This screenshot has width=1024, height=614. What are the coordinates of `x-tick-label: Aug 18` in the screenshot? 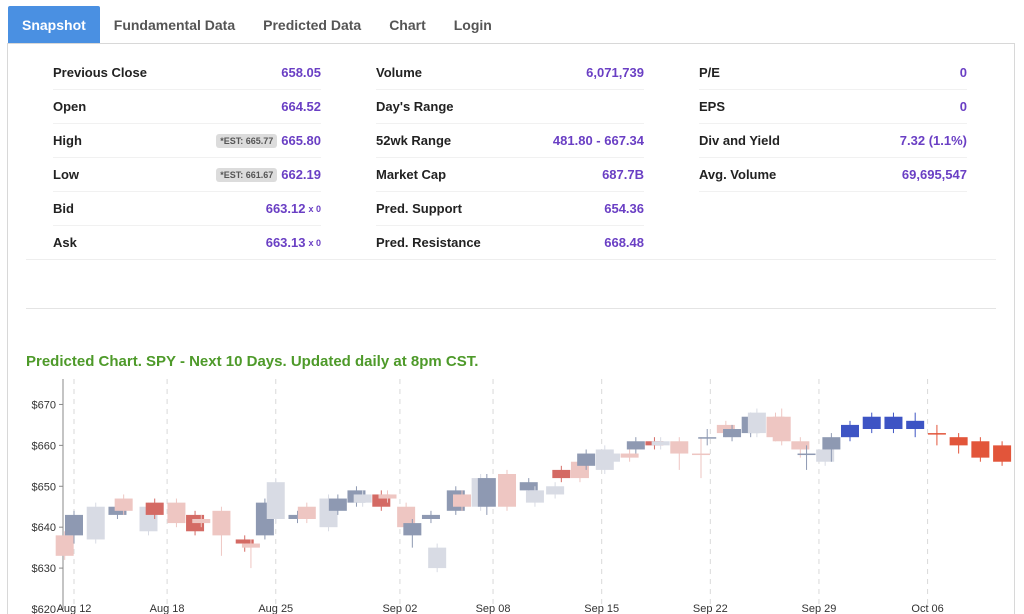 It's located at (167, 608).